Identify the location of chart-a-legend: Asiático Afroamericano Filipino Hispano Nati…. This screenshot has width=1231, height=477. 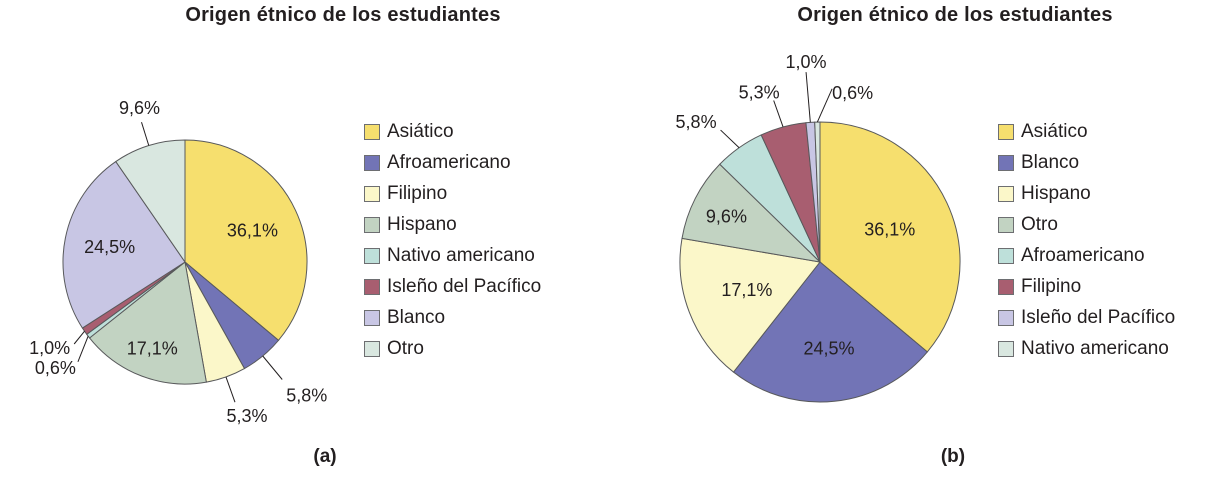
(452, 240).